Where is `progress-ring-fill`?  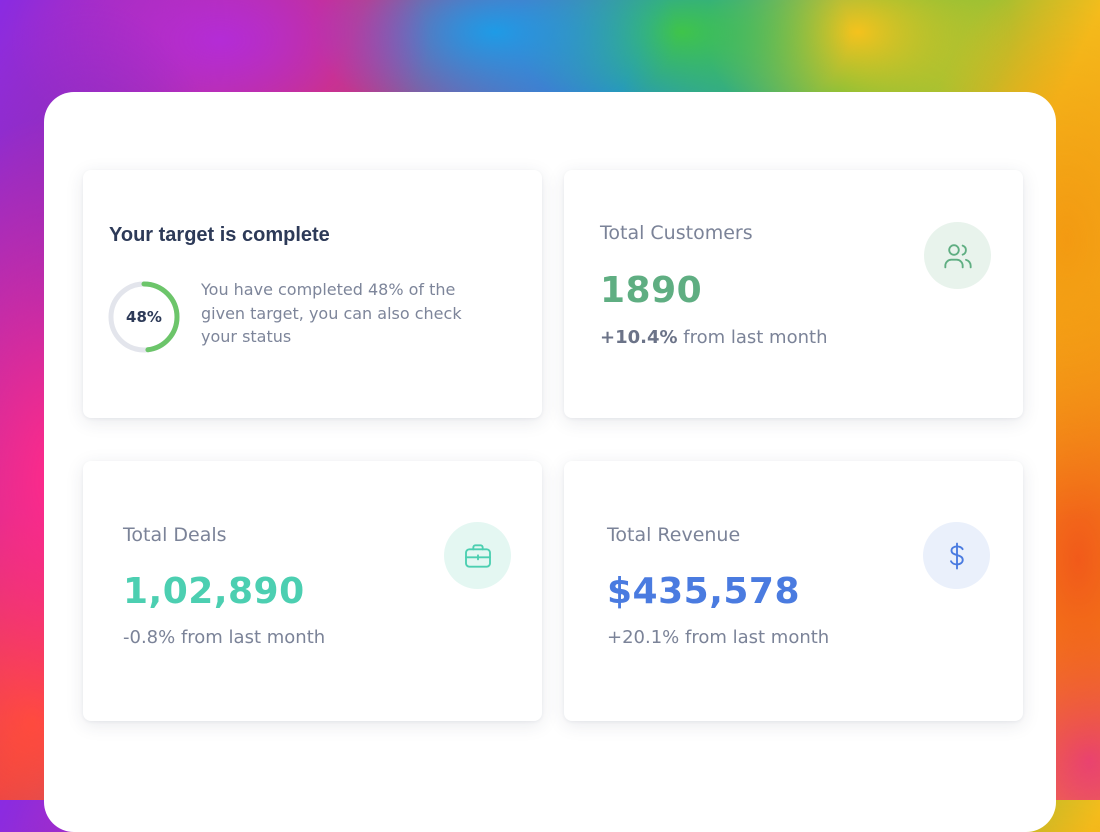 progress-ring-fill is located at coordinates (144, 317).